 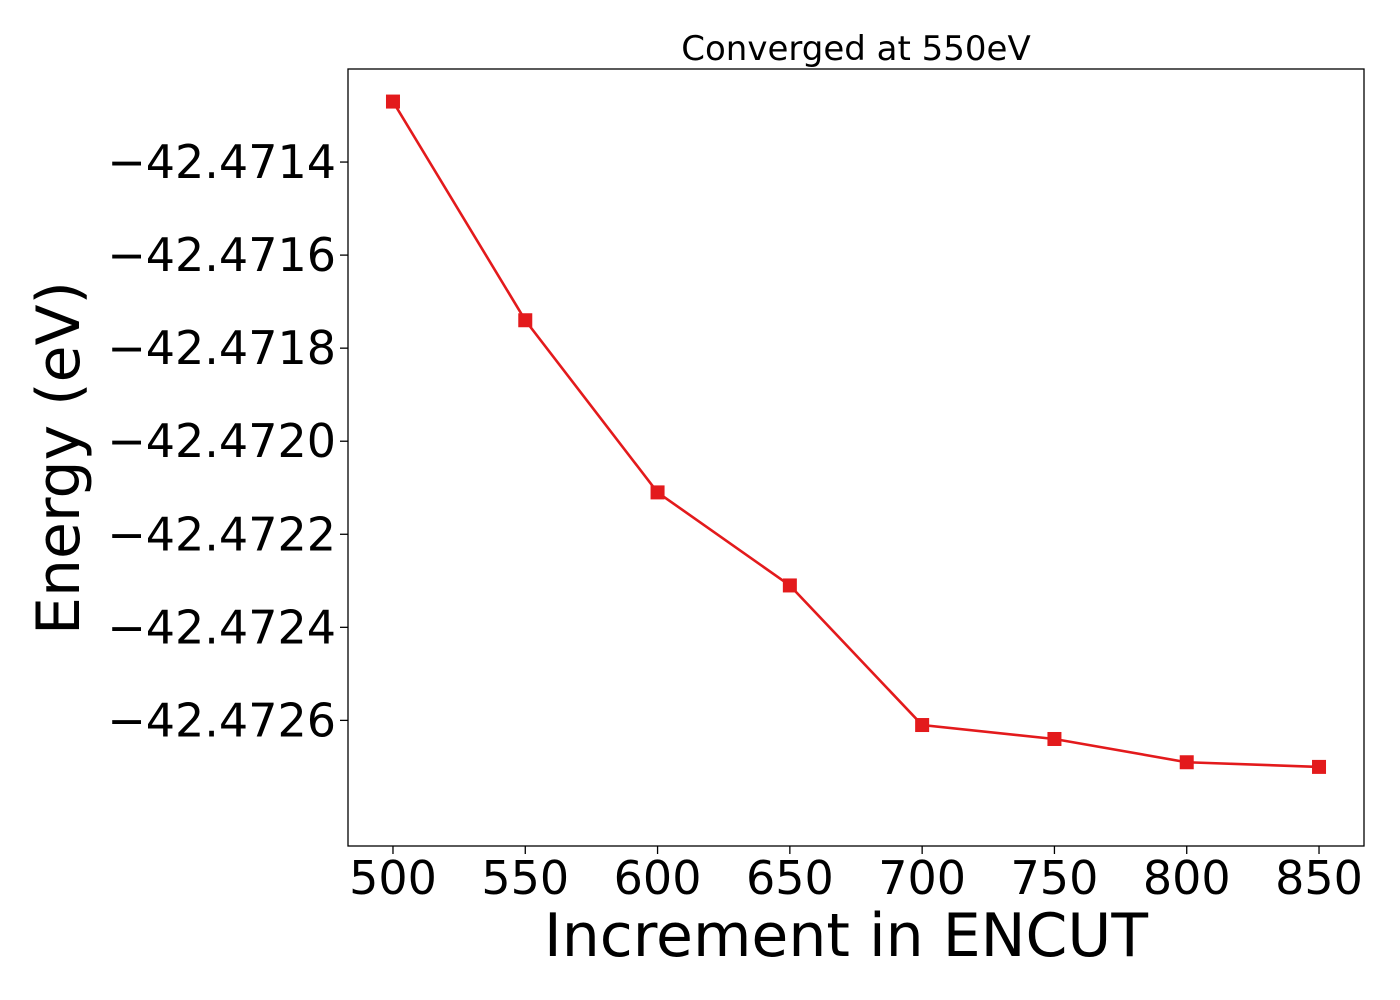 What do you see at coordinates (922, 878) in the screenshot?
I see `x-tick-label: 700` at bounding box center [922, 878].